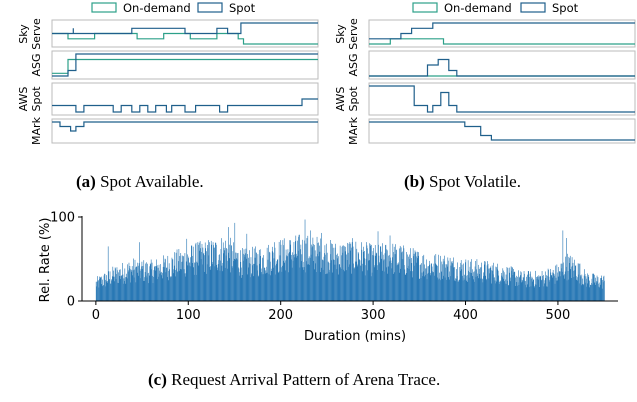 This screenshot has width=637, height=402. I want to click on panel-a-row-label-asg: ASG, so click(36, 64).